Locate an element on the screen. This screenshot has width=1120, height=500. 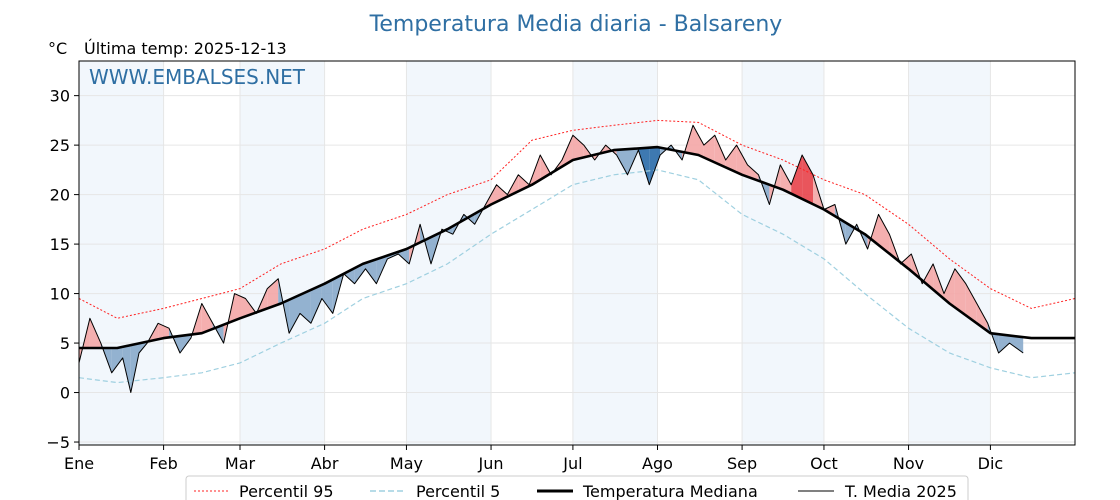
y-tick-label: 5 is located at coordinates (65, 343).